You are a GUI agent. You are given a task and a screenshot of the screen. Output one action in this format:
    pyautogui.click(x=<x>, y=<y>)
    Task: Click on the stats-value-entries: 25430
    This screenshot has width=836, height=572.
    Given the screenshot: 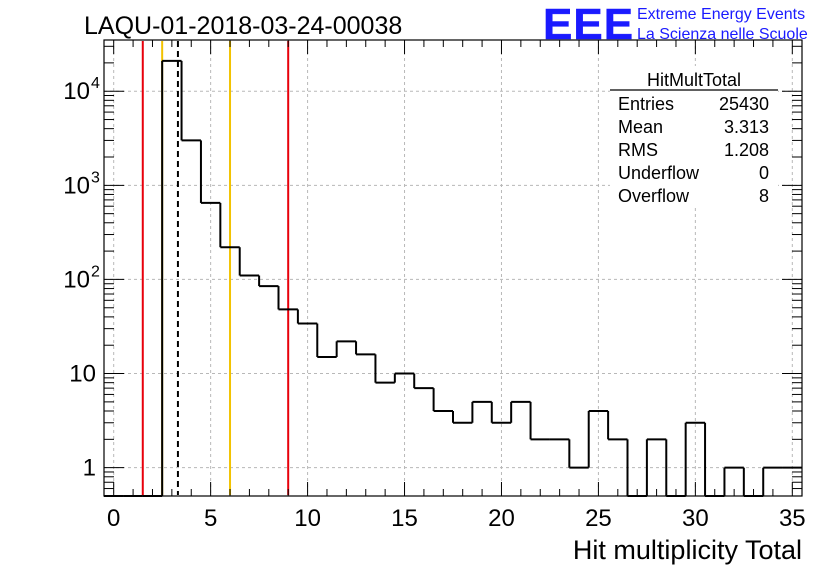 What is the action you would take?
    pyautogui.click(x=744, y=104)
    